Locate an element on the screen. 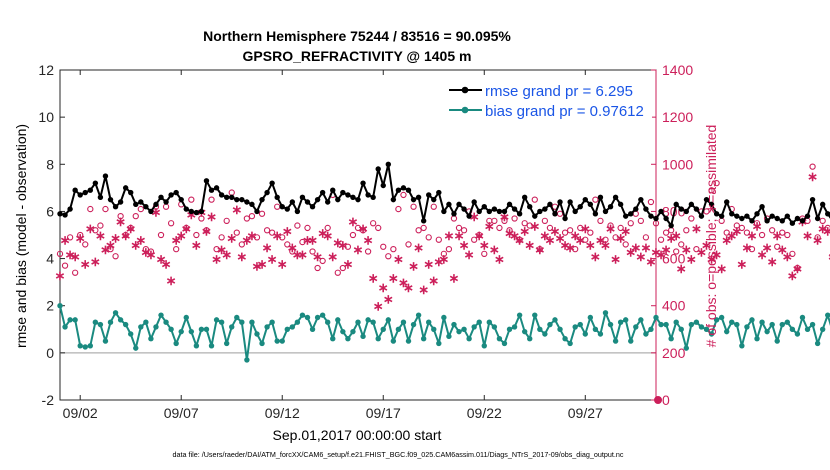  y-tick-label: 8 is located at coordinates (50, 164).